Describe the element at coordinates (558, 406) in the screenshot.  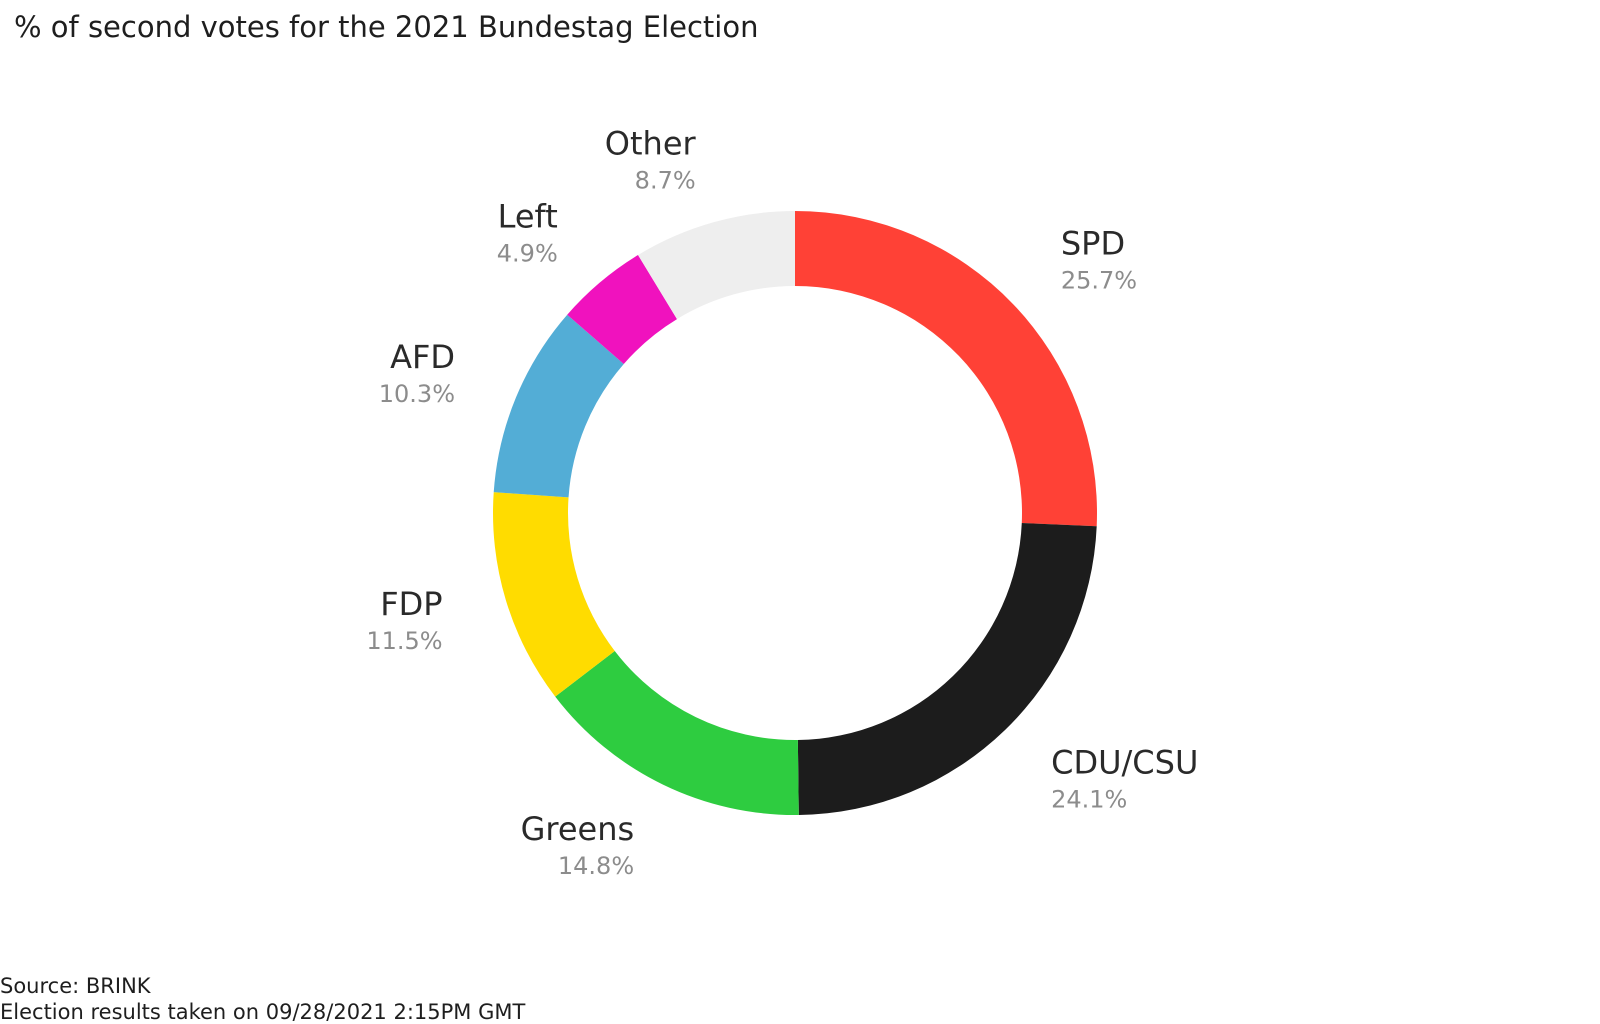
I see `slice-afd` at that location.